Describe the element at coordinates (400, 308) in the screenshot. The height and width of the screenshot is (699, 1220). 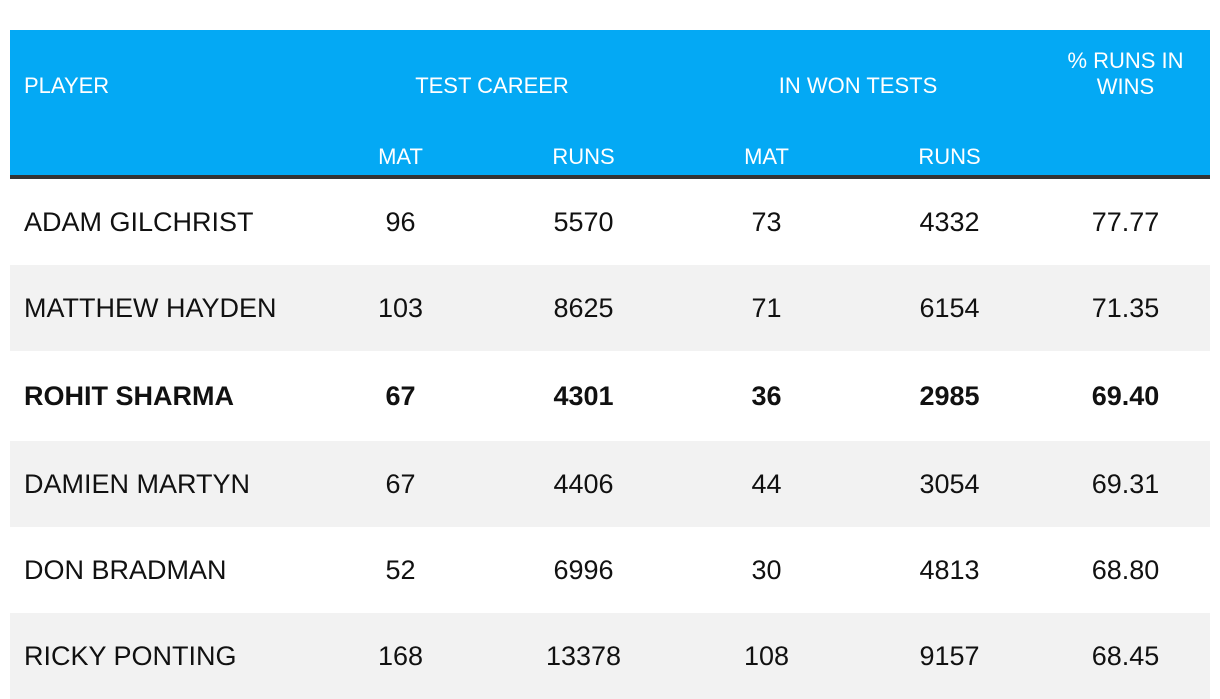
I see `test-mat: 103` at that location.